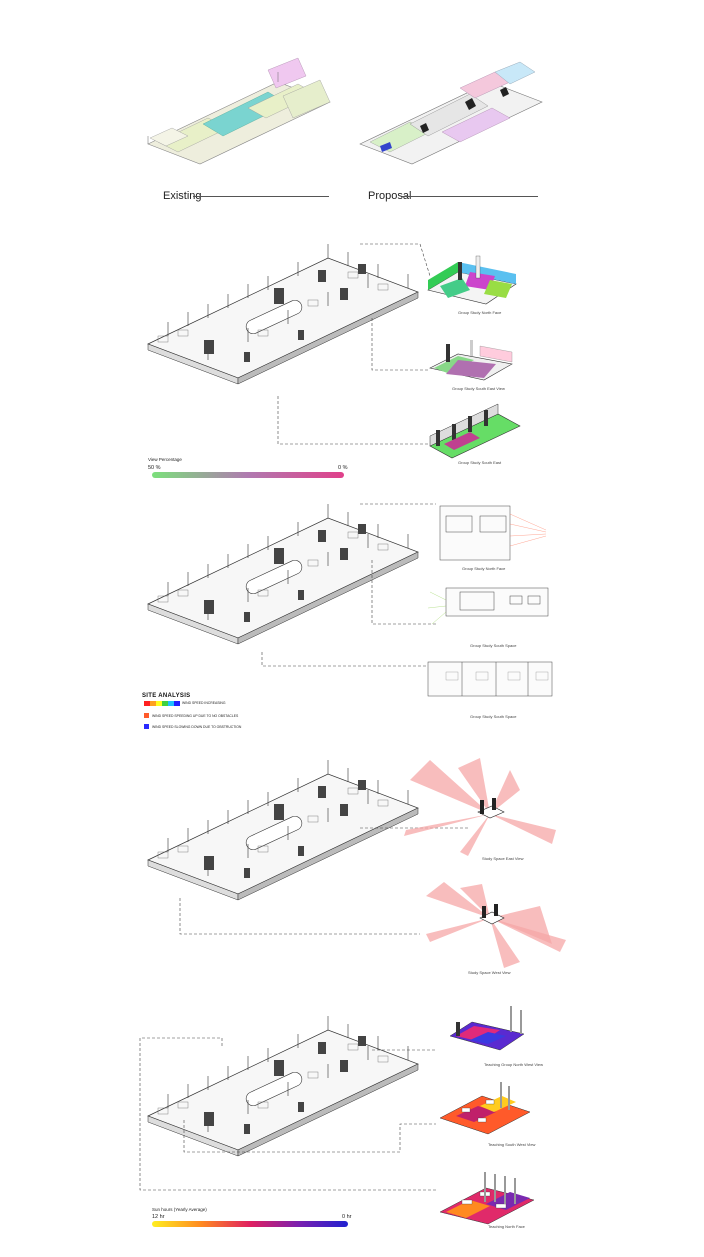 The height and width of the screenshot is (1257, 704). What do you see at coordinates (503, 858) in the screenshot?
I see `cone-caption-1: Study Space East View` at bounding box center [503, 858].